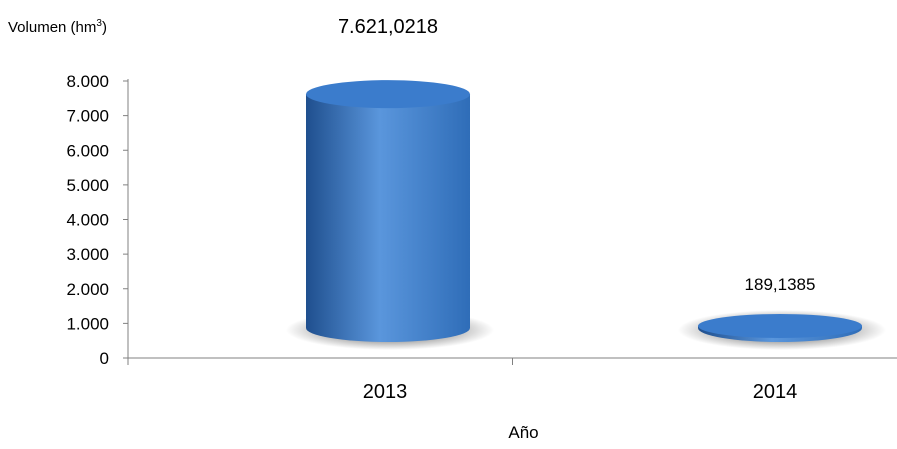 This screenshot has height=449, width=897. I want to click on y-tick-label: 3.000, so click(87, 254).